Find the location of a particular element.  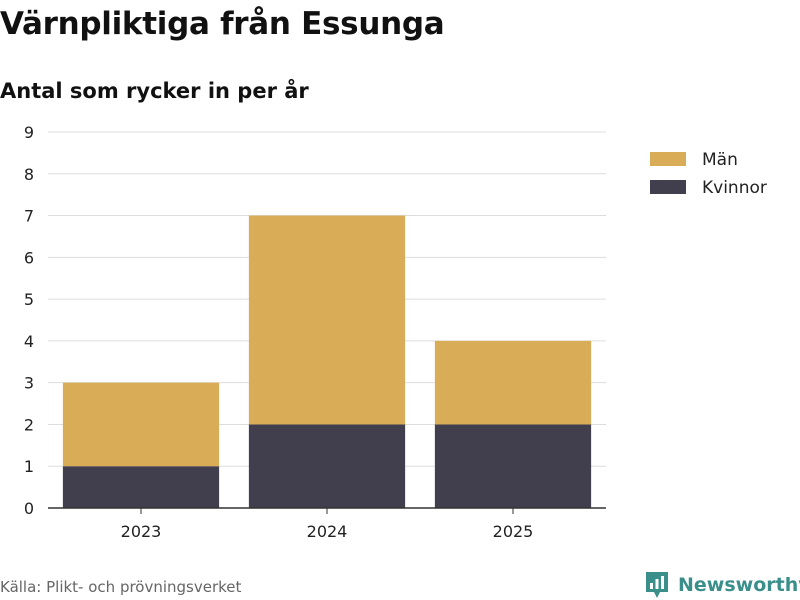

y-tick-label: 9 is located at coordinates (29, 132).